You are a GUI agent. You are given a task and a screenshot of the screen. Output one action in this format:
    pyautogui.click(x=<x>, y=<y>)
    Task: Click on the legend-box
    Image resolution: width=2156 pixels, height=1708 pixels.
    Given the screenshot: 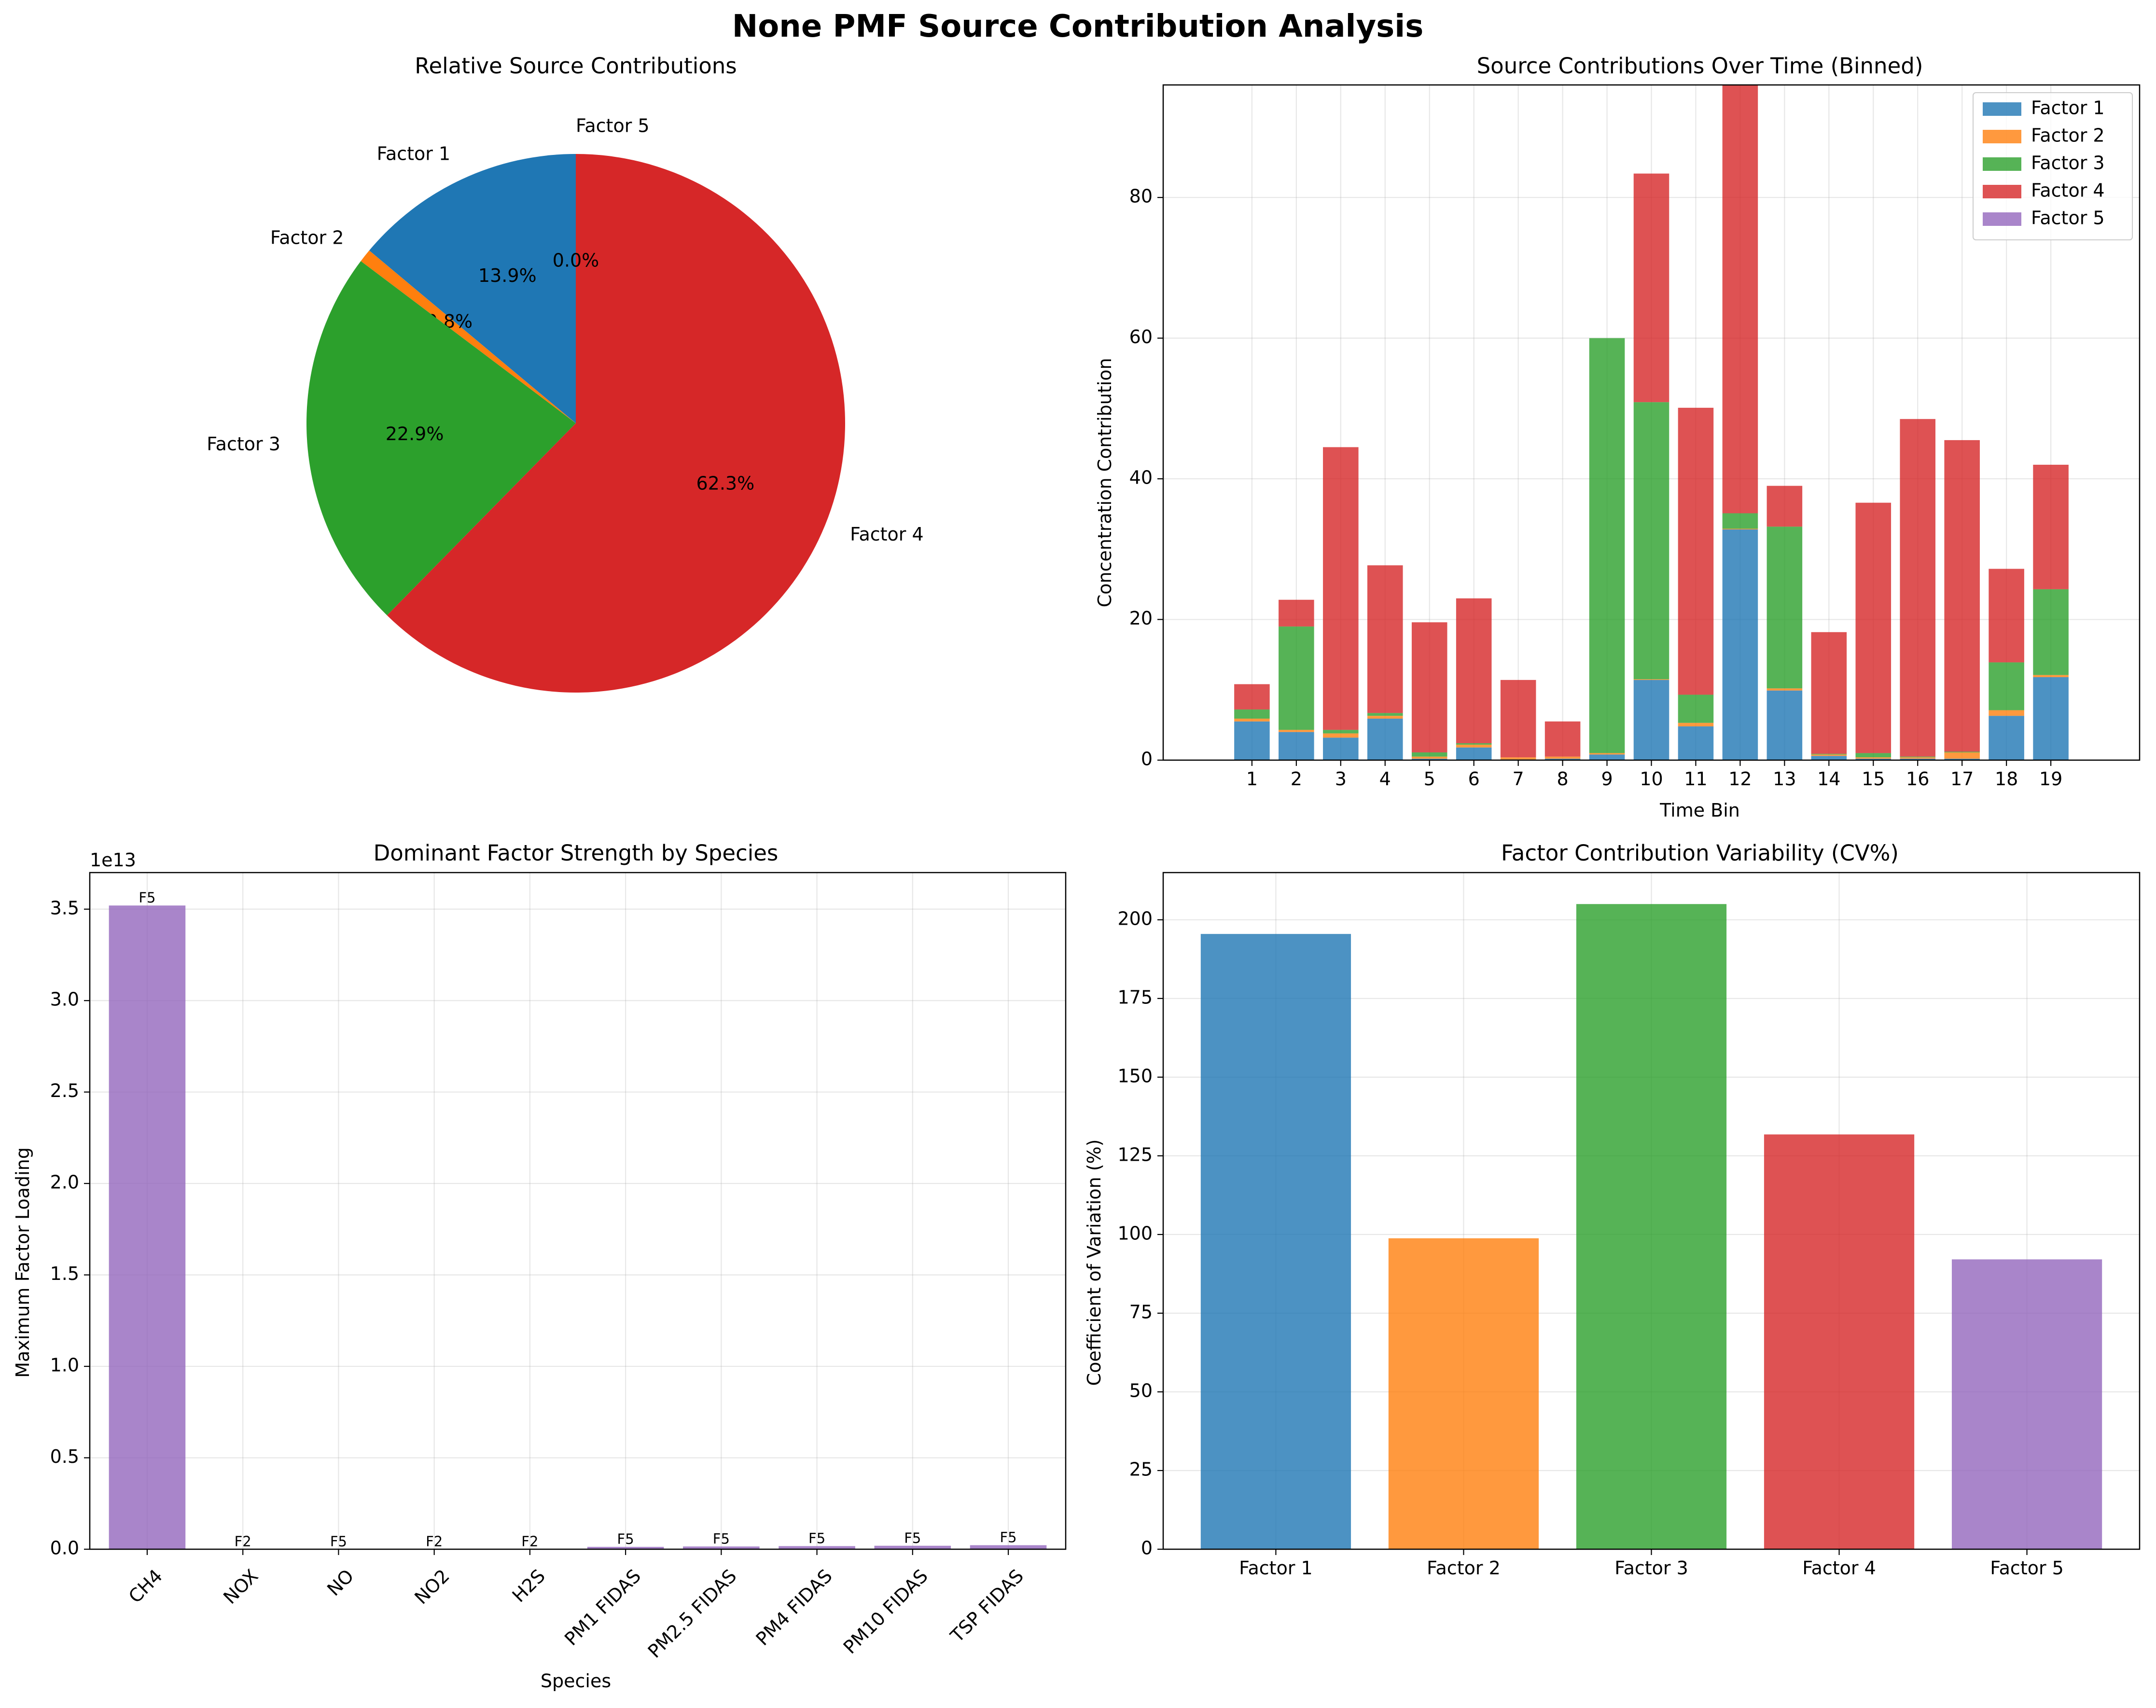 What is the action you would take?
    pyautogui.click(x=2053, y=166)
    